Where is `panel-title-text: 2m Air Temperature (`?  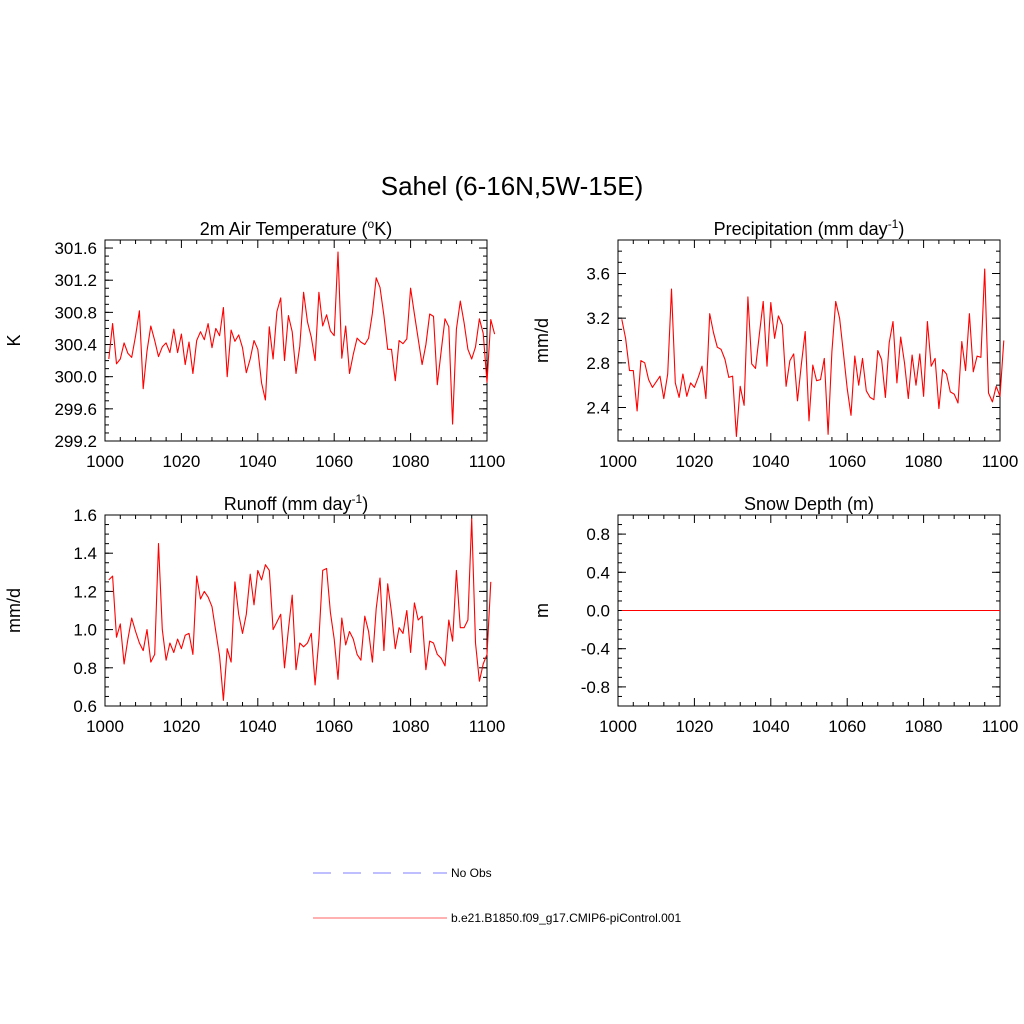
panel-title-text: 2m Air Temperature ( is located at coordinates (284, 229).